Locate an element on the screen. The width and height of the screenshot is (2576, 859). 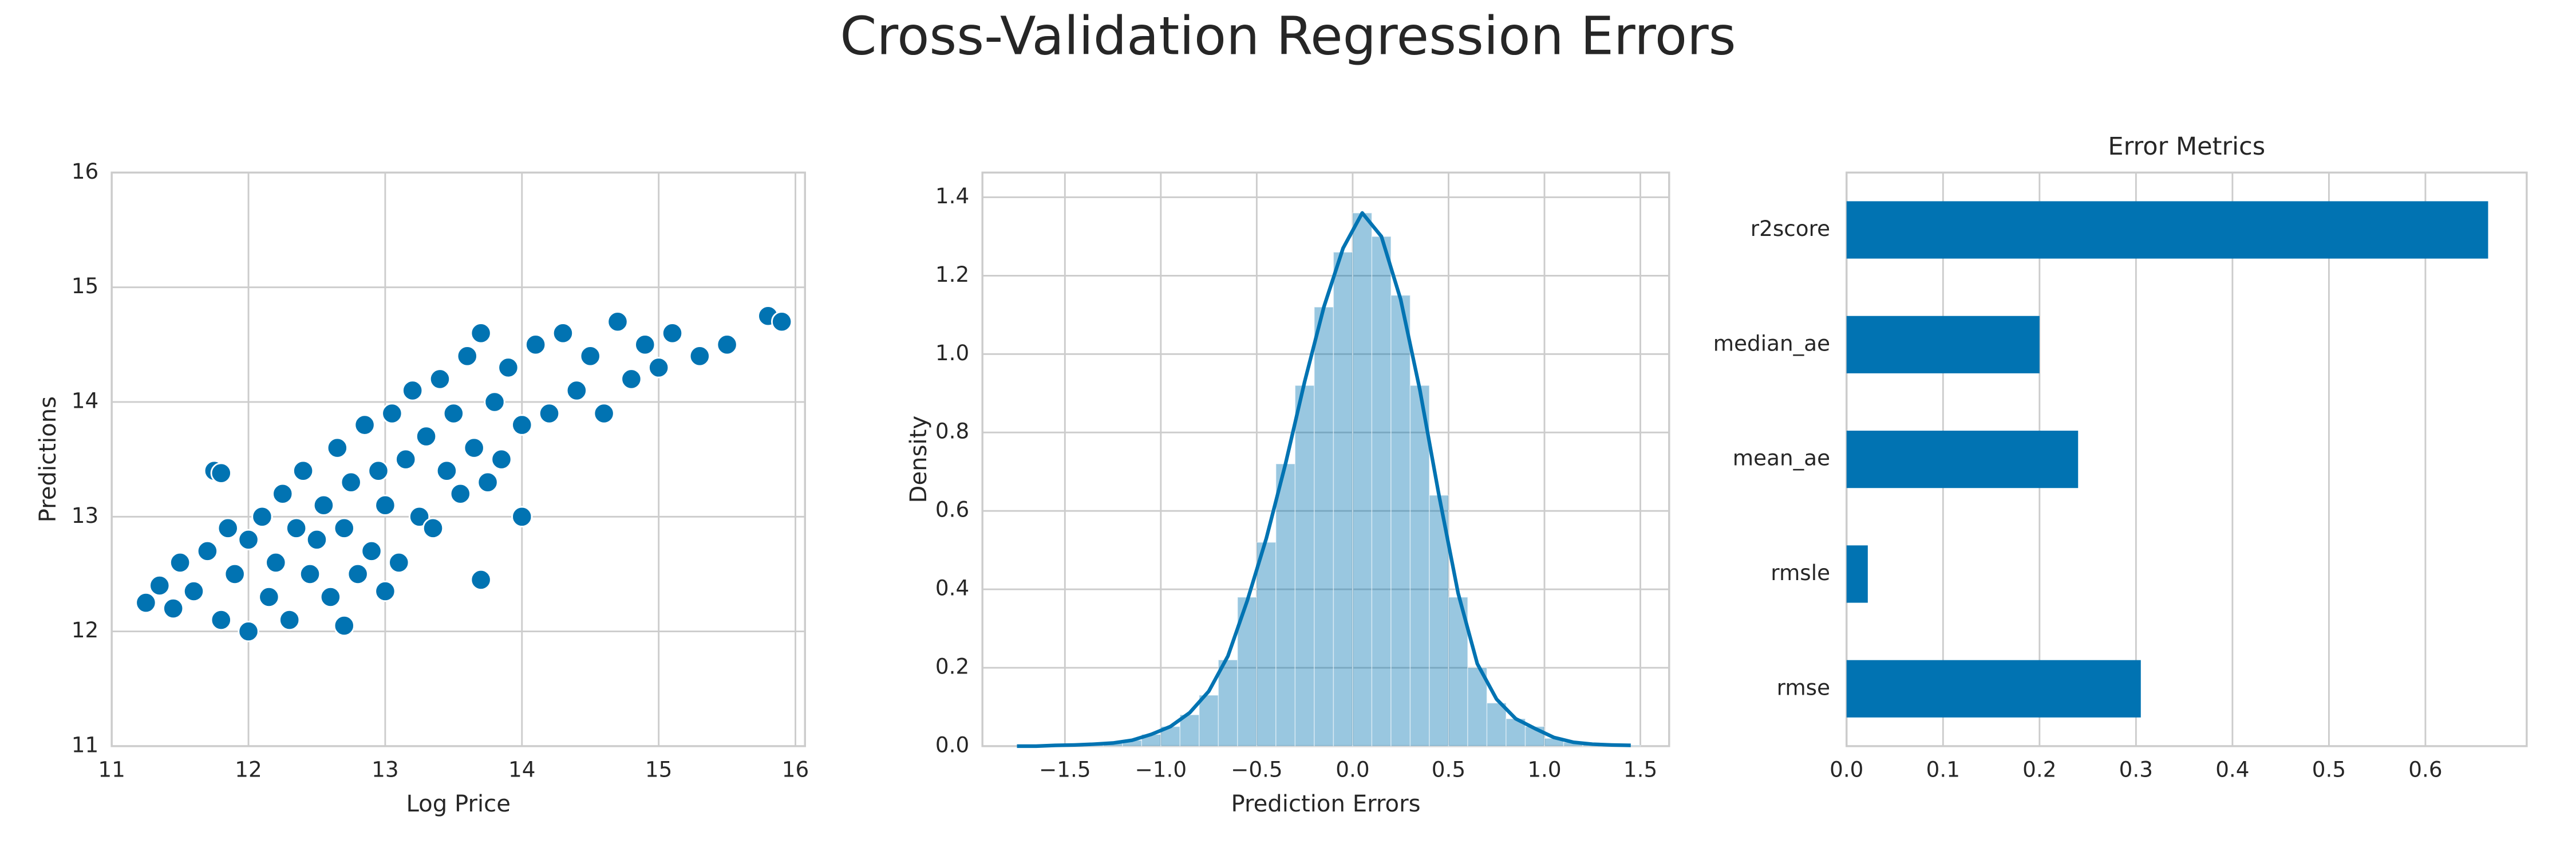
x-tick-label: −1.0 is located at coordinates (1161, 769).